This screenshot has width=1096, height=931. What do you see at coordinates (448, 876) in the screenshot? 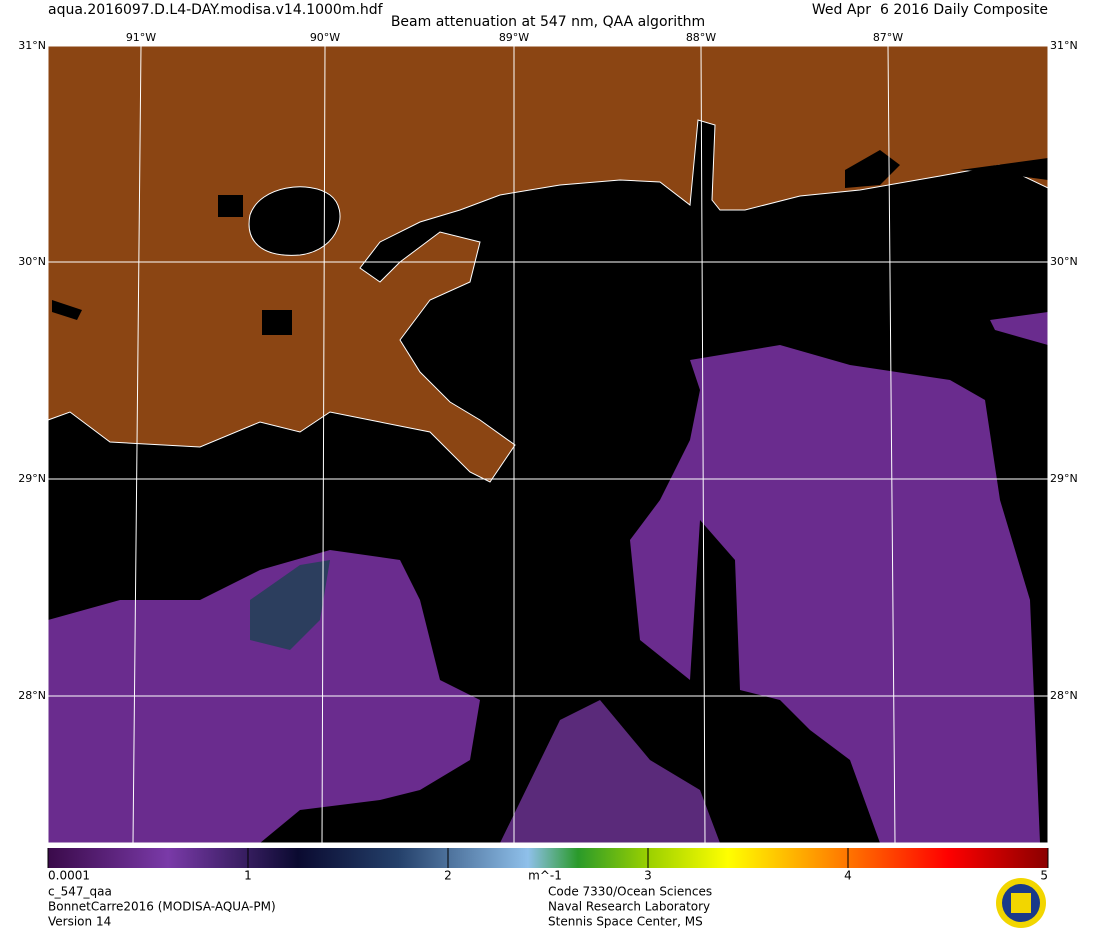
I see `colorbar-tick-label: 2` at bounding box center [448, 876].